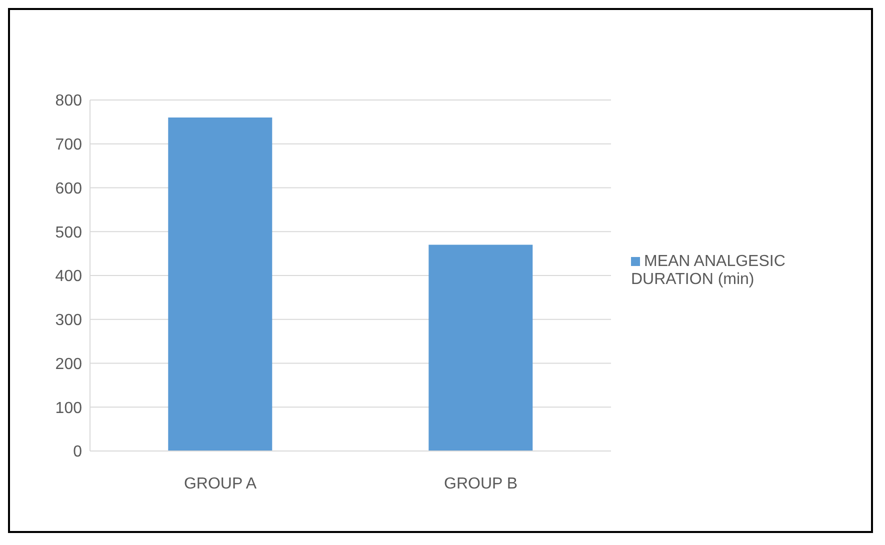 The height and width of the screenshot is (545, 885). I want to click on y-tick-label: 300, so click(68, 321).